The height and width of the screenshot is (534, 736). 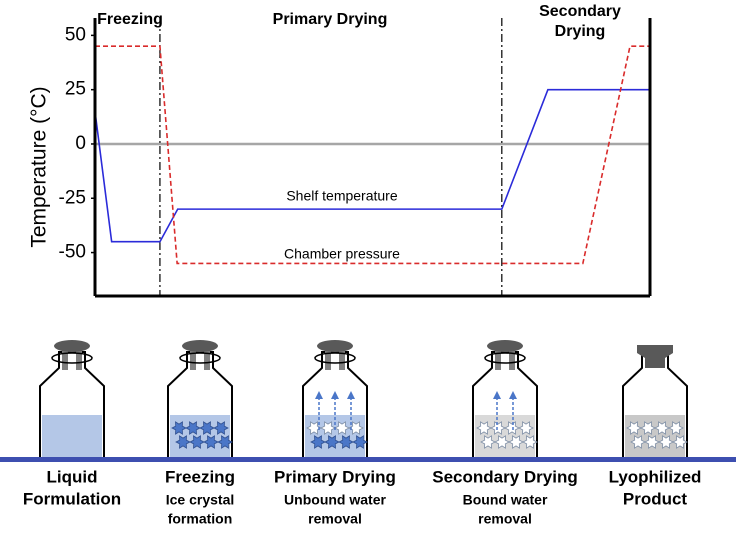 What do you see at coordinates (505, 476) in the screenshot?
I see `stage-title: Secondary Drying` at bounding box center [505, 476].